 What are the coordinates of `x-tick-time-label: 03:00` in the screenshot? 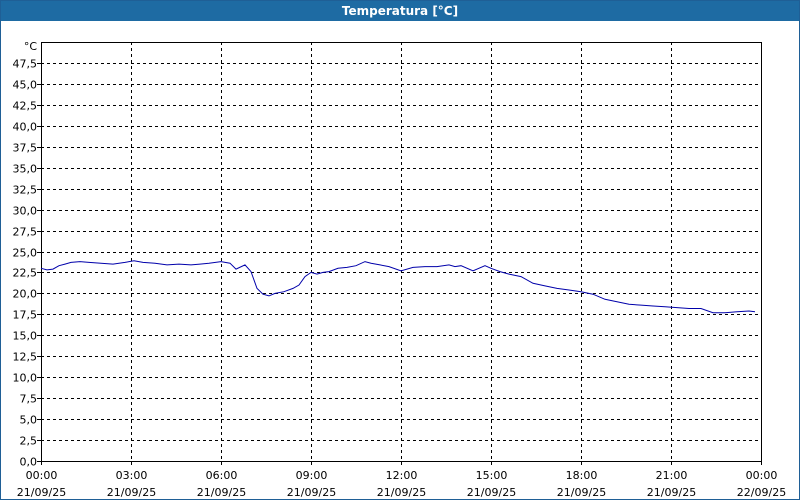 It's located at (132, 475).